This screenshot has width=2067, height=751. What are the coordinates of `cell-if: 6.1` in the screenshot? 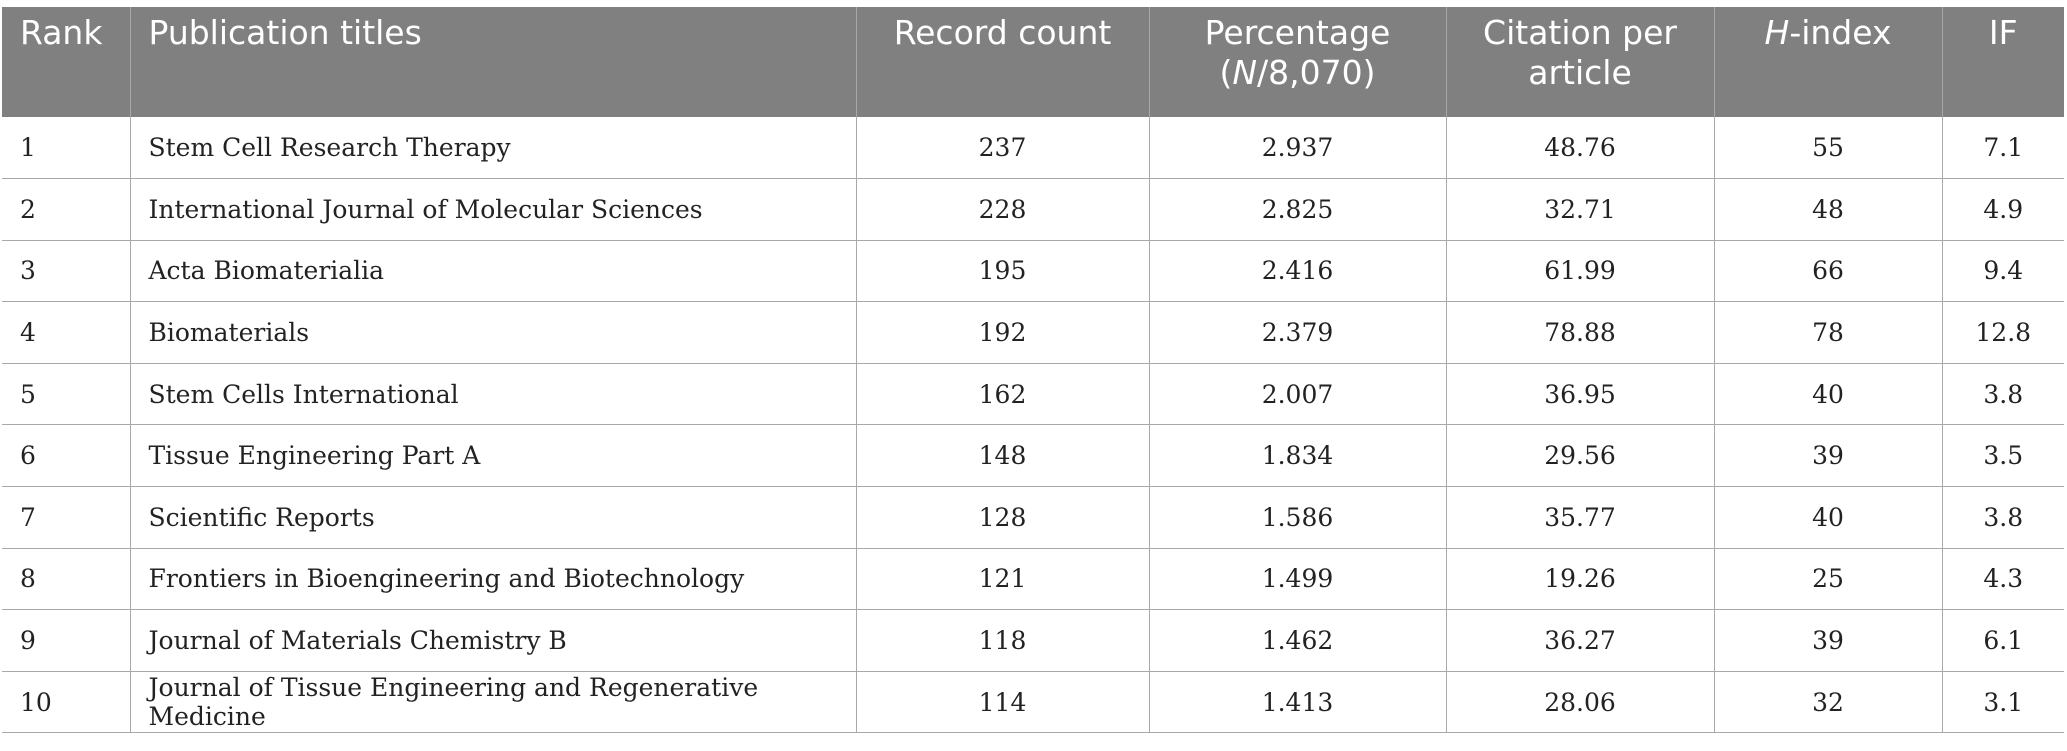 It's located at (2003, 640).